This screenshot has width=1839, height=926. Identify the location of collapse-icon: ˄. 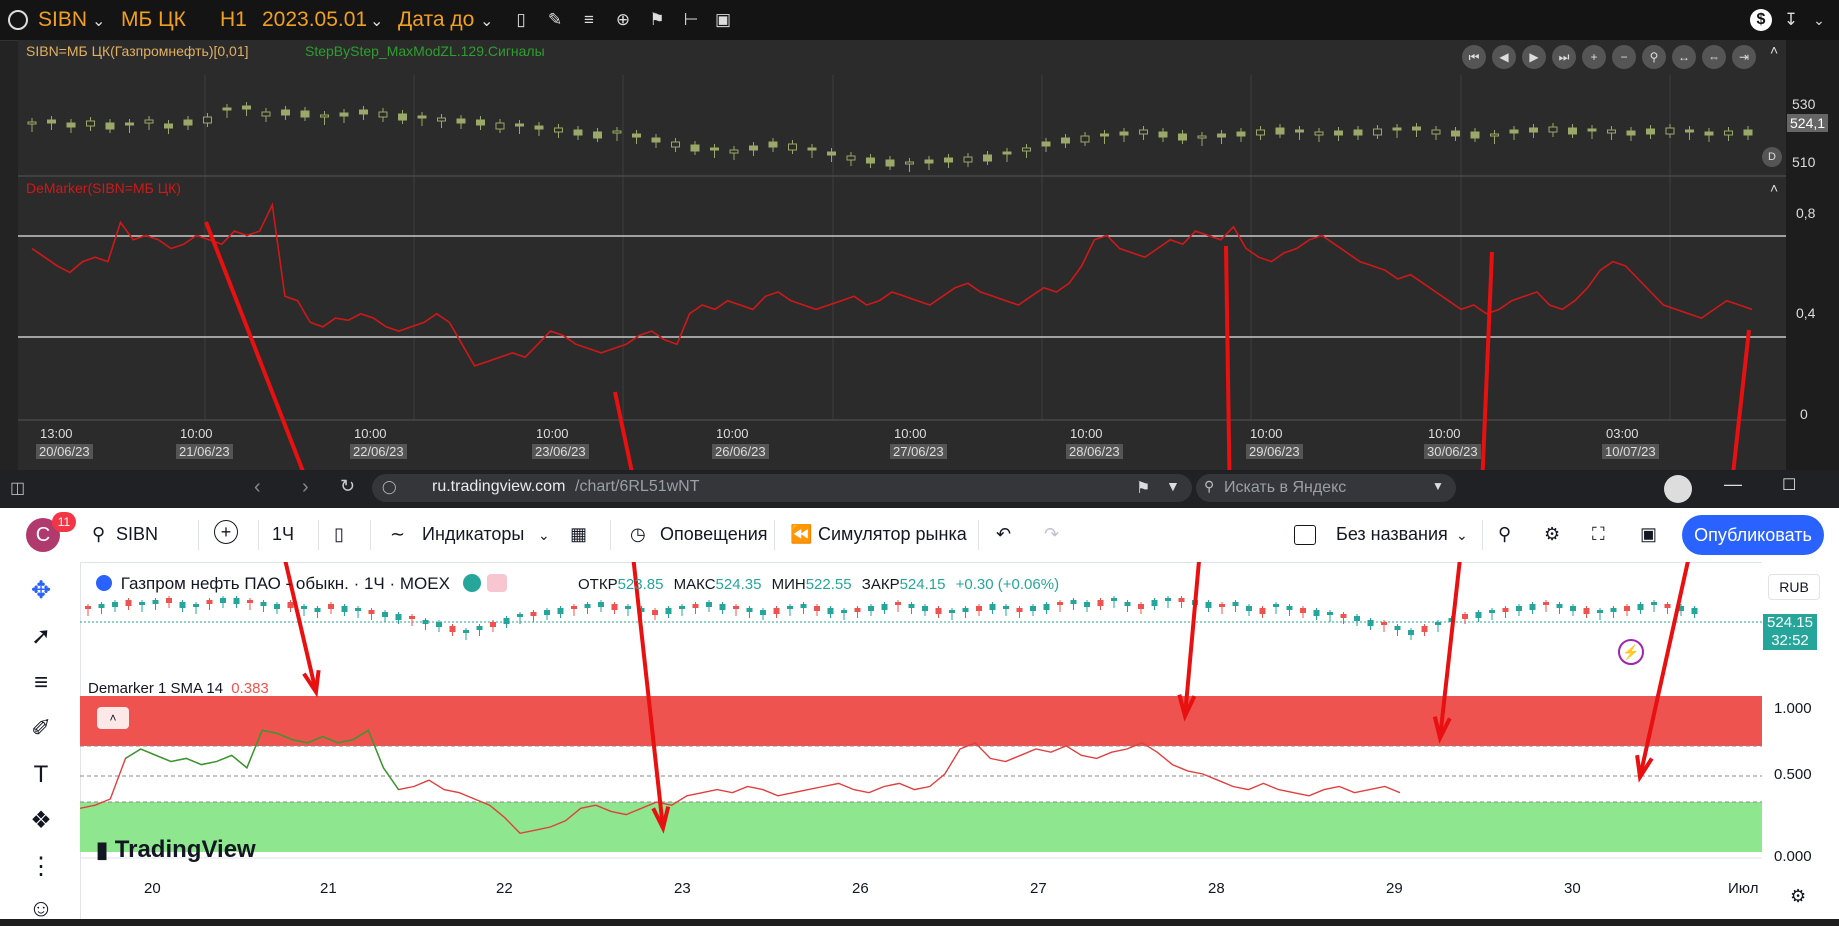
(1774, 50).